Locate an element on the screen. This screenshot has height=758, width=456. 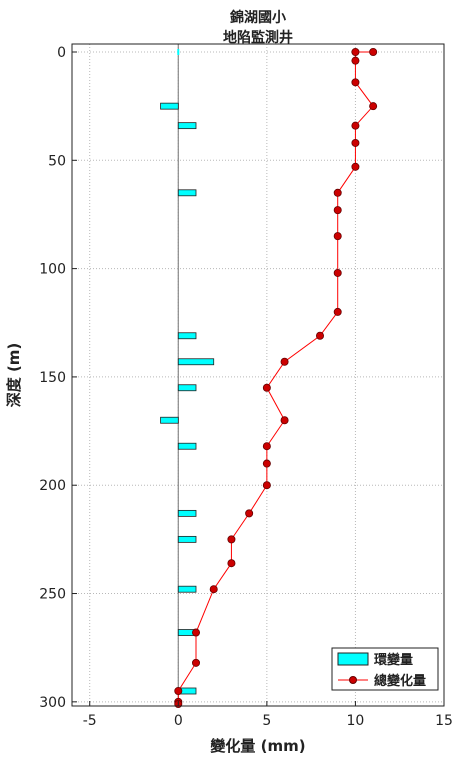
x-tick-label-4: 15 is located at coordinates (444, 721).